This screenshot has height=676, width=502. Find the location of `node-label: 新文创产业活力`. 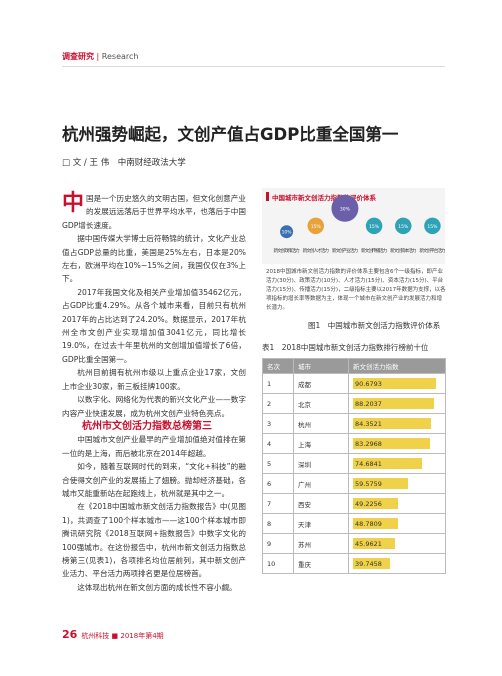

node-label: 新文创产业活力 is located at coordinates (345, 250).